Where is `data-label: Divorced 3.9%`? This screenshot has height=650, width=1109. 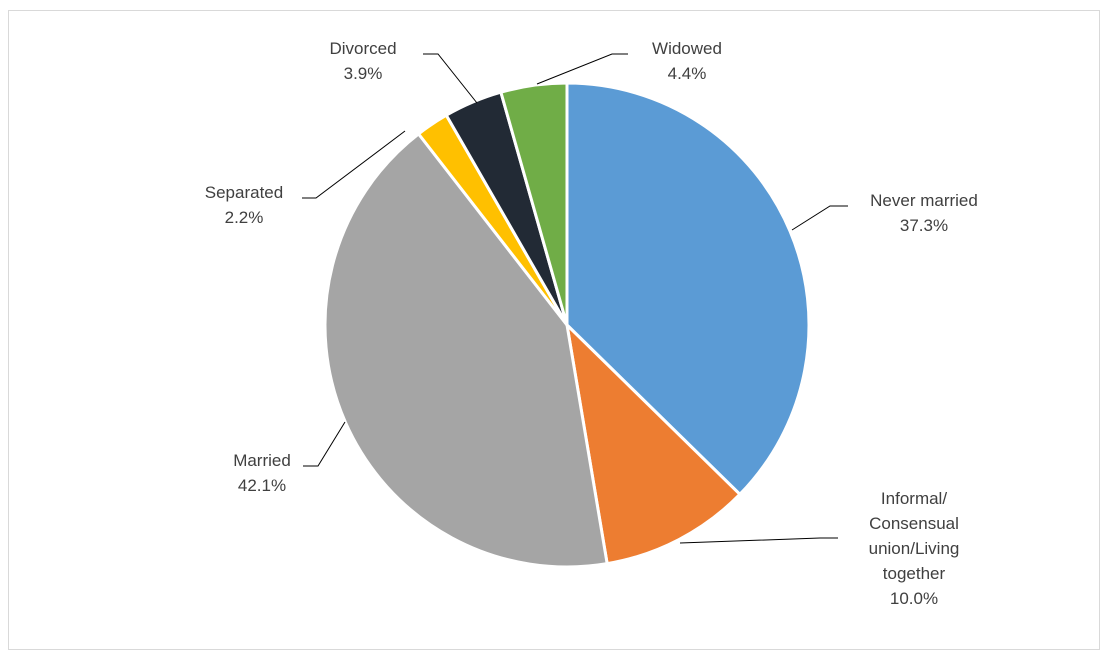
data-label: Divorced 3.9% is located at coordinates (362, 61).